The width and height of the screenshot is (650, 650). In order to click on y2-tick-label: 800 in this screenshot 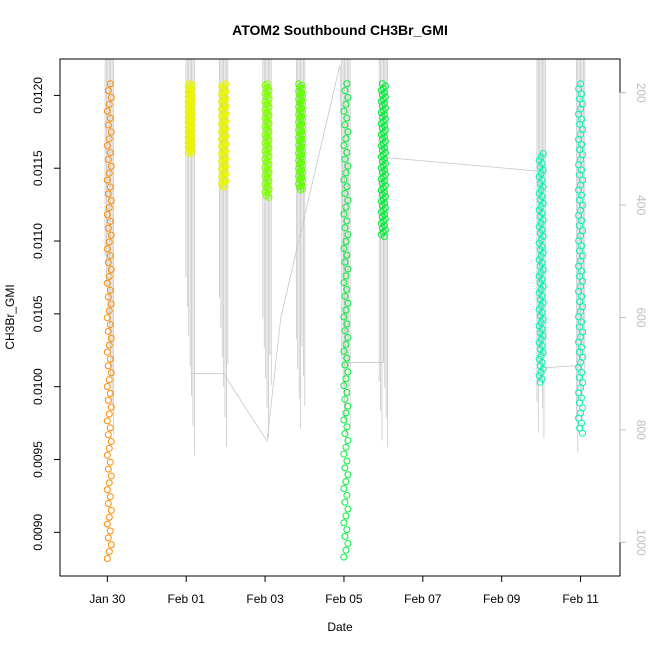, I will do `click(641, 430)`.